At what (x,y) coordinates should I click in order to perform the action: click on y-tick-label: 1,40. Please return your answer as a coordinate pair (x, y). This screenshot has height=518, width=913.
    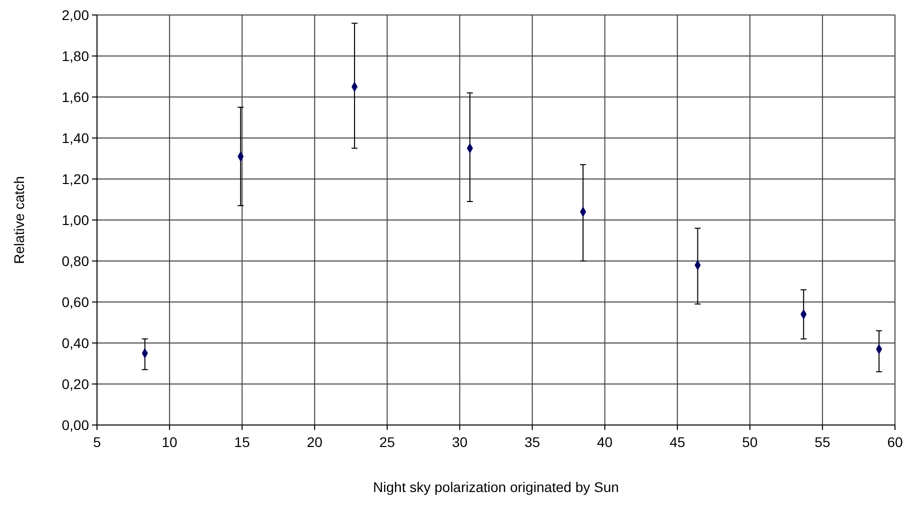
    Looking at the image, I should click on (76, 138).